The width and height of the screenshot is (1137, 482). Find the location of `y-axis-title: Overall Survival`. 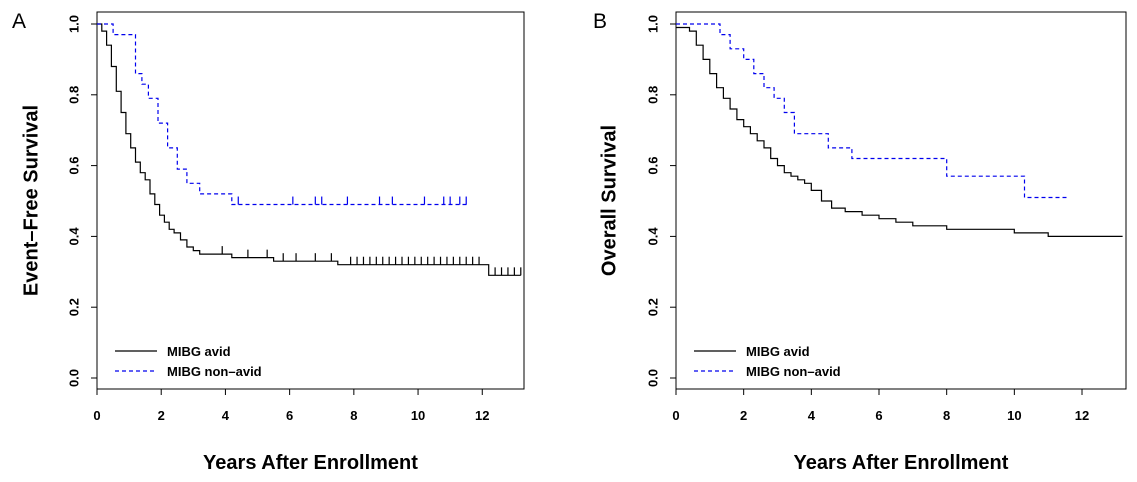

y-axis-title: Overall Survival is located at coordinates (609, 200).